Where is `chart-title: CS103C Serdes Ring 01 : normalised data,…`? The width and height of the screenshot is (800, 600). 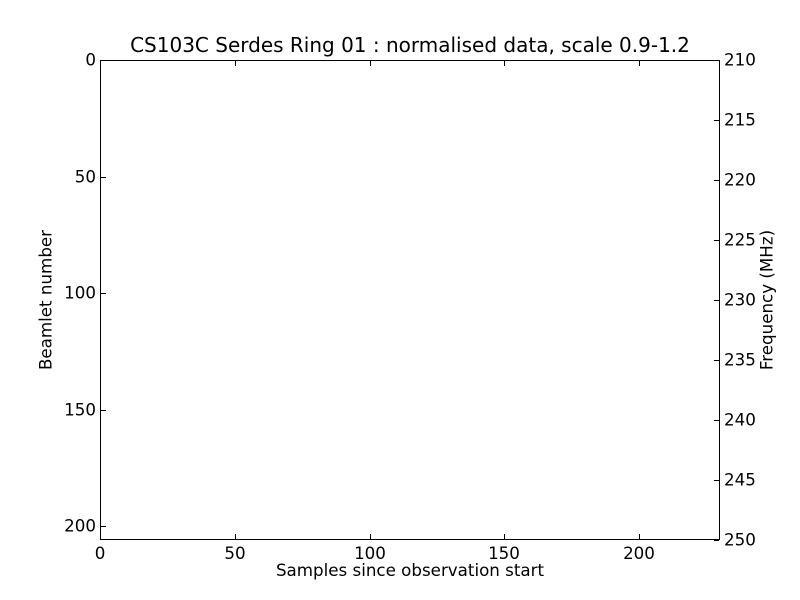
chart-title: CS103C Serdes Ring 01 : normalised data,… is located at coordinates (410, 45).